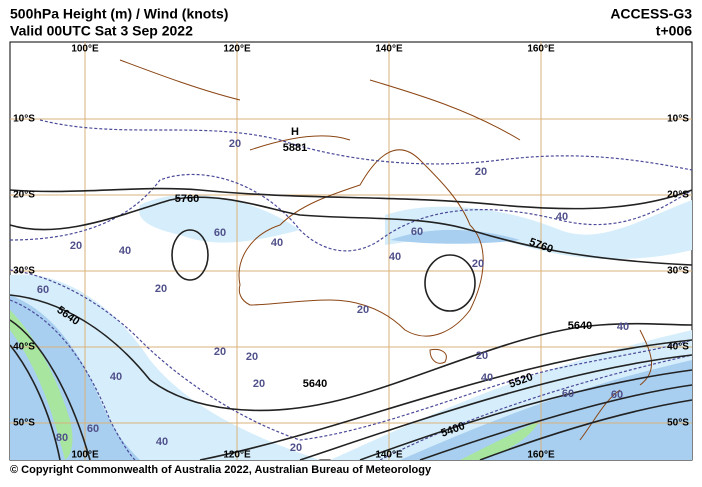 This screenshot has height=487, width=702. I want to click on lead-time: t+006, so click(674, 31).